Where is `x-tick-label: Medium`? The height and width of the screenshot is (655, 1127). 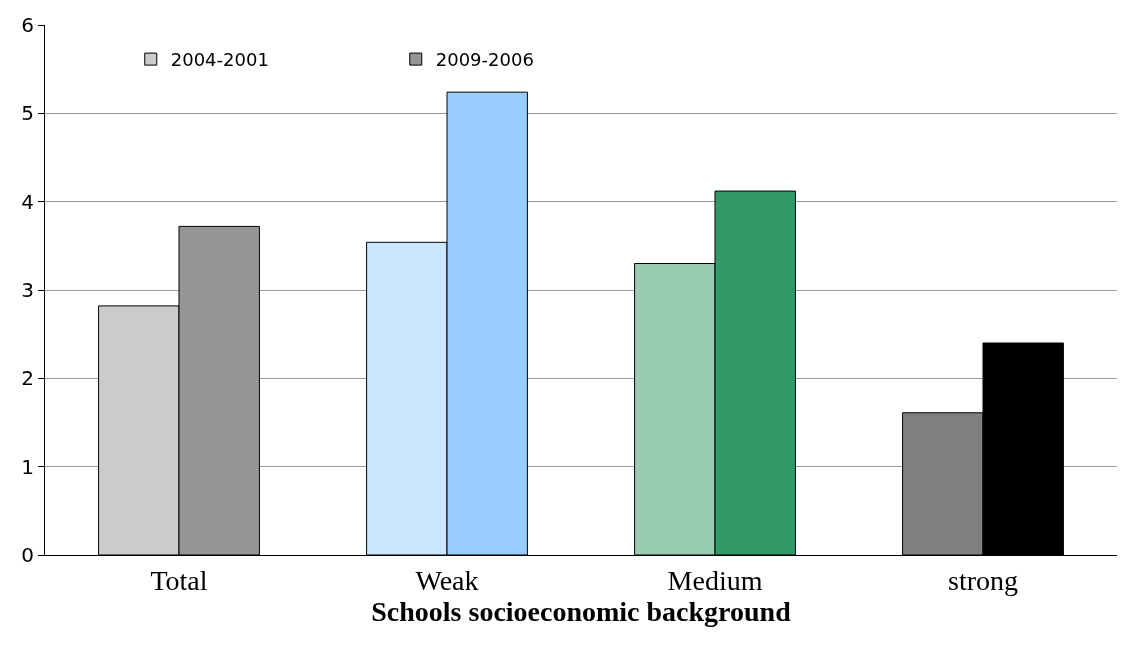
x-tick-label: Medium is located at coordinates (715, 580).